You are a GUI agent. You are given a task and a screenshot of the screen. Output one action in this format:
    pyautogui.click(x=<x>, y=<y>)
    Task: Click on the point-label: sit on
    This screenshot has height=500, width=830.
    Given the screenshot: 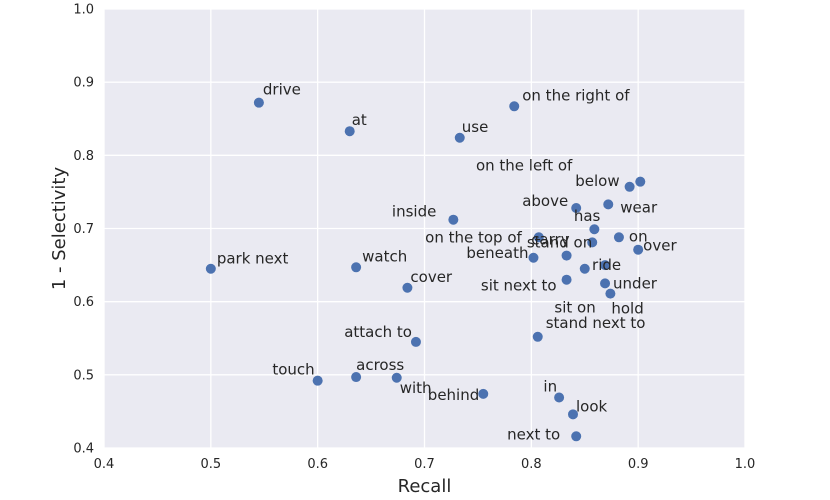 What is the action you would take?
    pyautogui.click(x=574, y=308)
    